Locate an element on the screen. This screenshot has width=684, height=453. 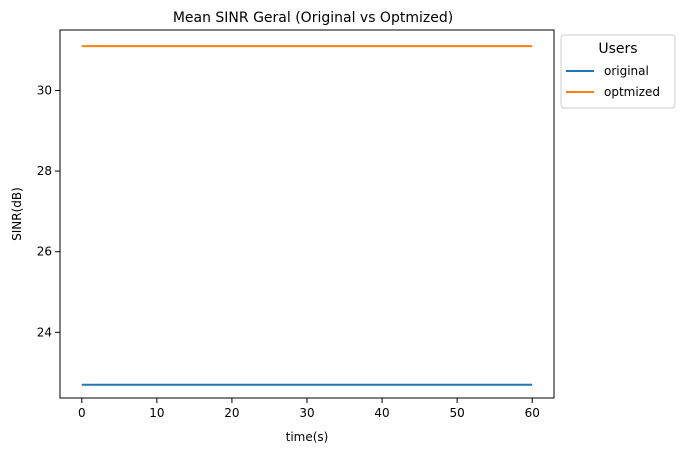
x-tick-label: 0 is located at coordinates (82, 413).